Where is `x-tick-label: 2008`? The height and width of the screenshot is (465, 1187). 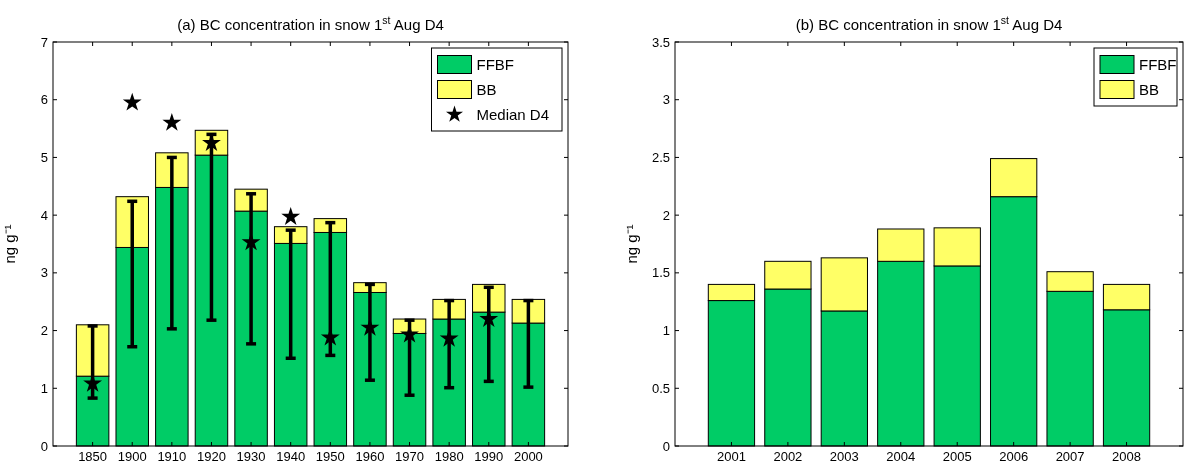
x-tick-label: 2008 is located at coordinates (1127, 456).